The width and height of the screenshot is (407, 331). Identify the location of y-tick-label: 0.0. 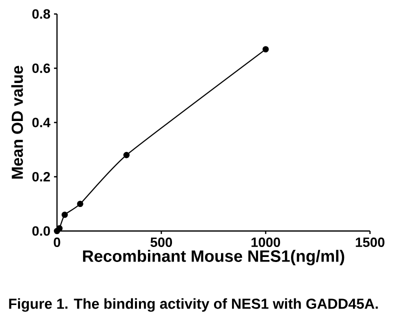
(41, 231).